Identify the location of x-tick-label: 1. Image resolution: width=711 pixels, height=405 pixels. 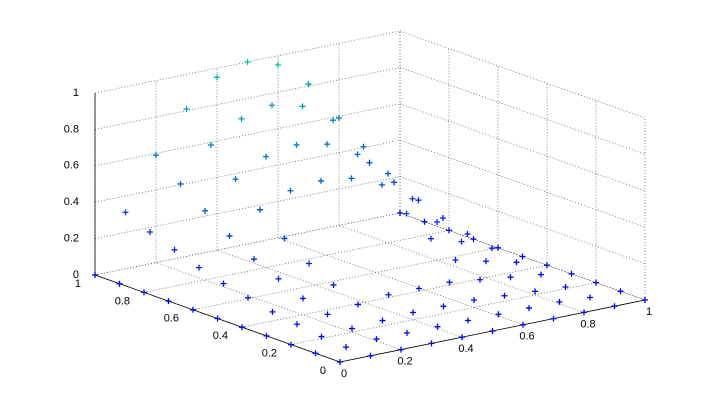
(649, 312).